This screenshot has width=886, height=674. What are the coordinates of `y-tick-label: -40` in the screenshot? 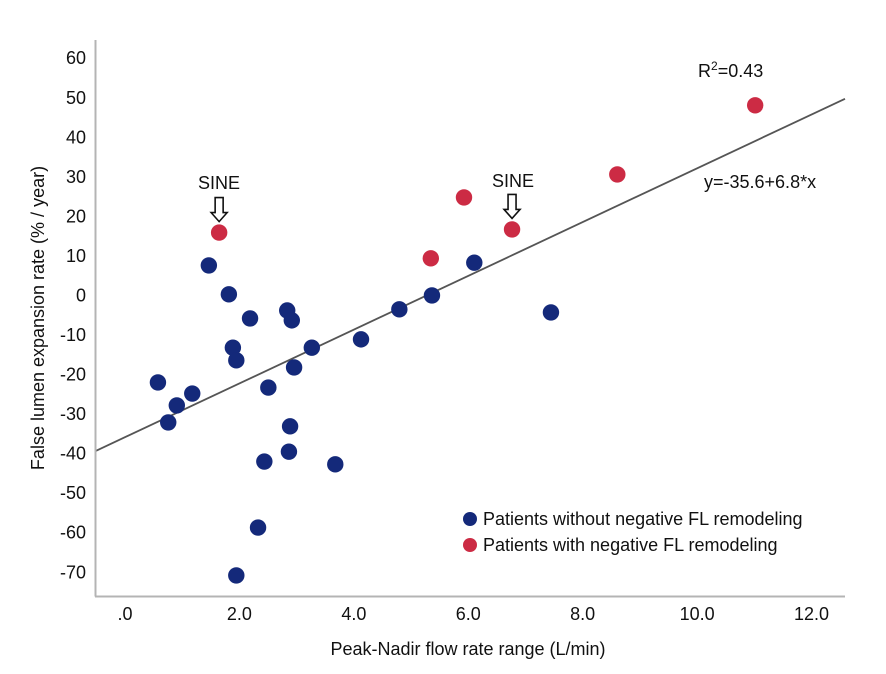 It's located at (73, 454).